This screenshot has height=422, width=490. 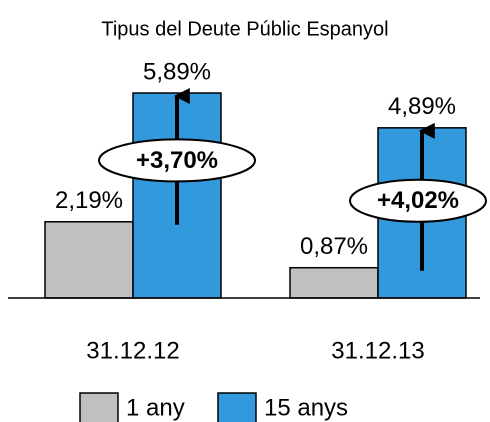 What do you see at coordinates (377, 350) in the screenshot?
I see `x-tick-label: 31.12.13` at bounding box center [377, 350].